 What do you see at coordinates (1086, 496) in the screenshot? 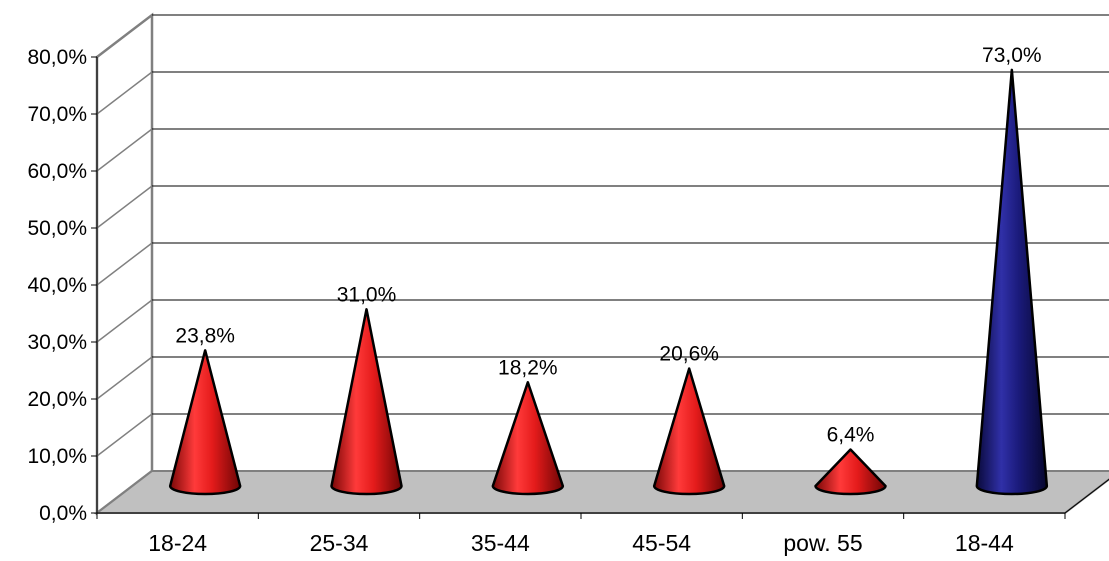
I see `floor-right-edge` at bounding box center [1086, 496].